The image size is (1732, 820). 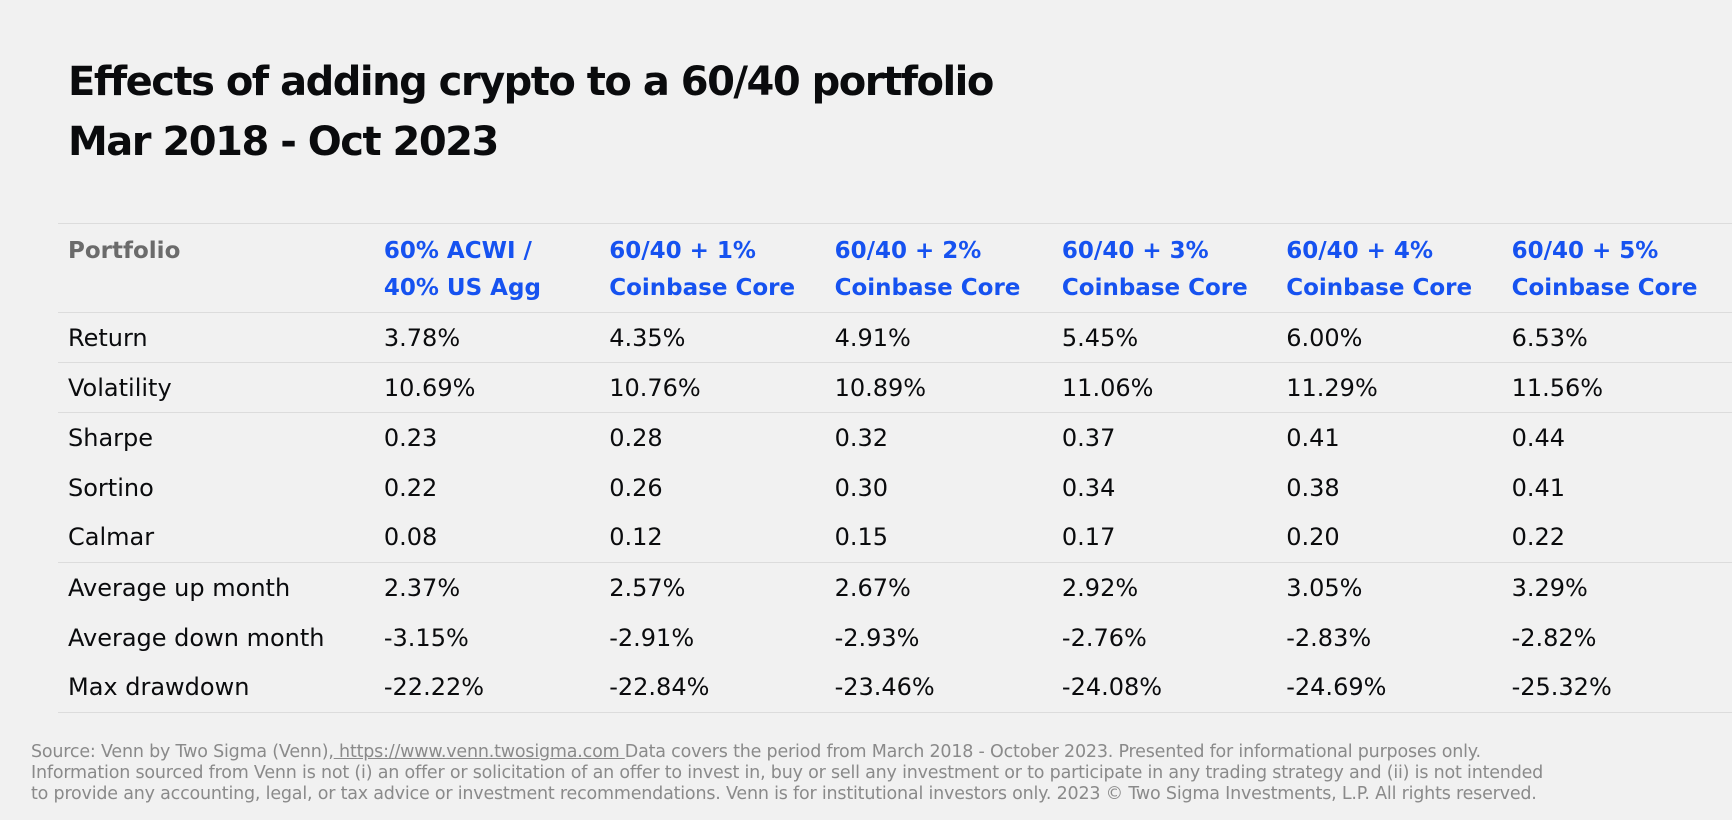 I want to click on row-label: Return, so click(x=108, y=337).